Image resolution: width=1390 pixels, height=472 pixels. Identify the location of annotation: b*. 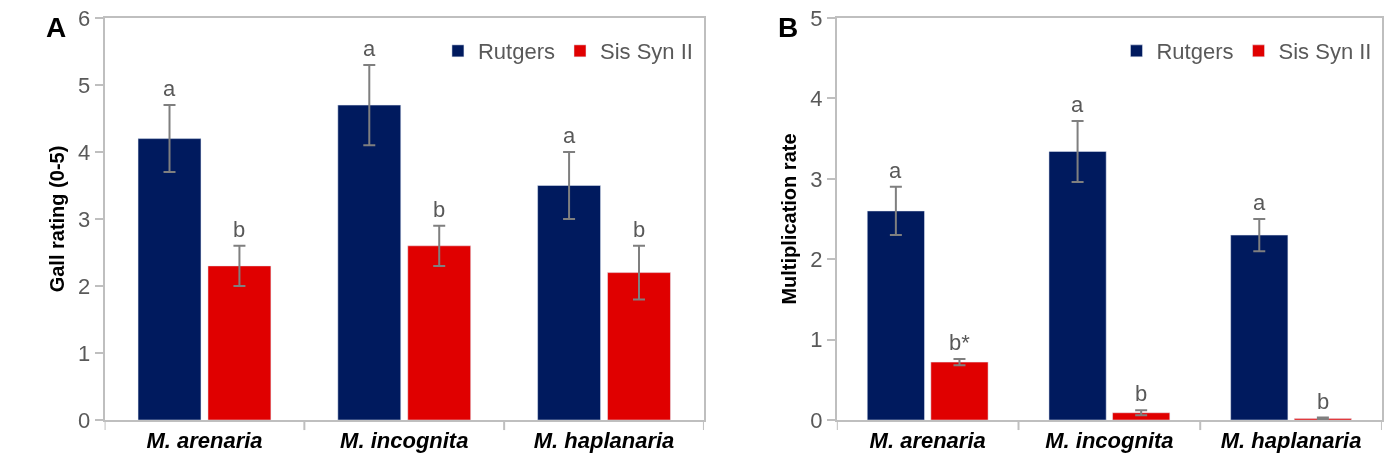
(960, 342).